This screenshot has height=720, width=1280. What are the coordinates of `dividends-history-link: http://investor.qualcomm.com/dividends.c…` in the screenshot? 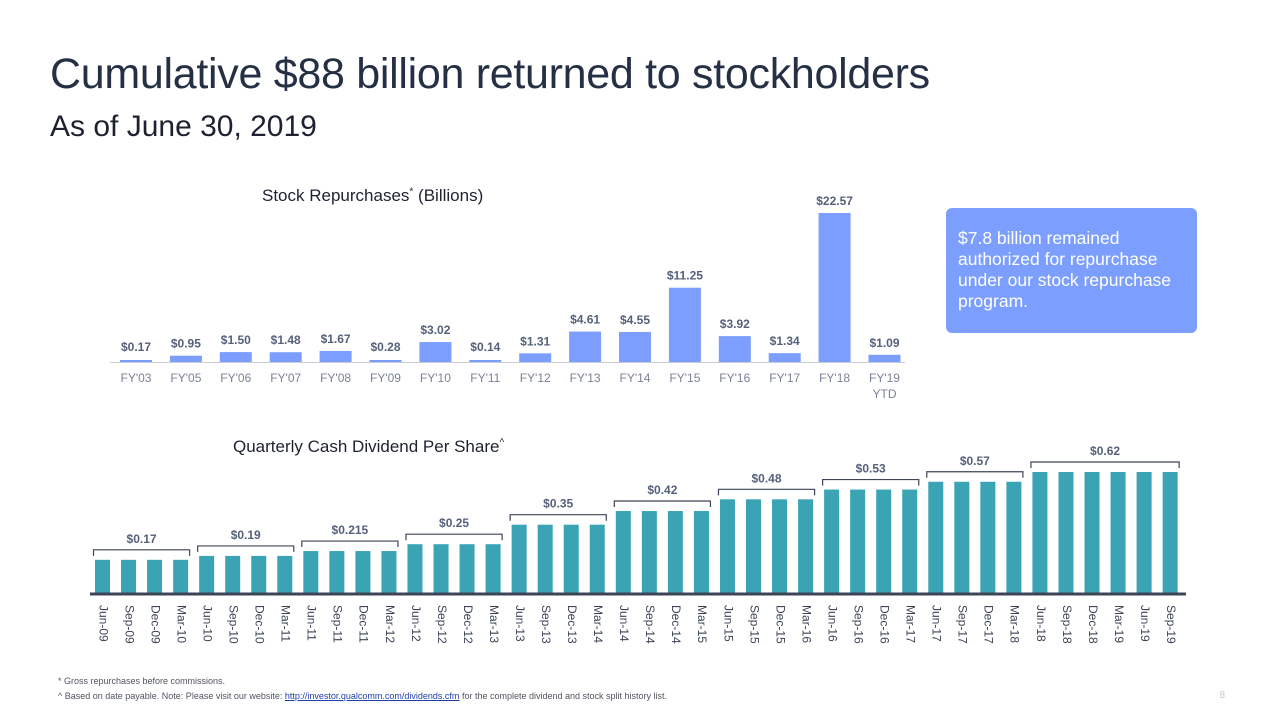 It's located at (372, 696).